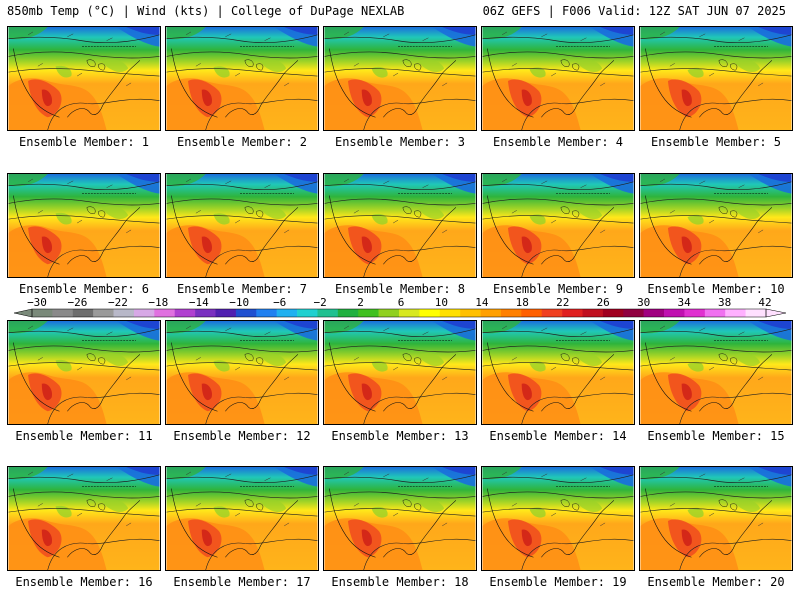 The width and height of the screenshot is (800, 600). What do you see at coordinates (441, 302) in the screenshot?
I see `colorbar-tick-label: 10` at bounding box center [441, 302].